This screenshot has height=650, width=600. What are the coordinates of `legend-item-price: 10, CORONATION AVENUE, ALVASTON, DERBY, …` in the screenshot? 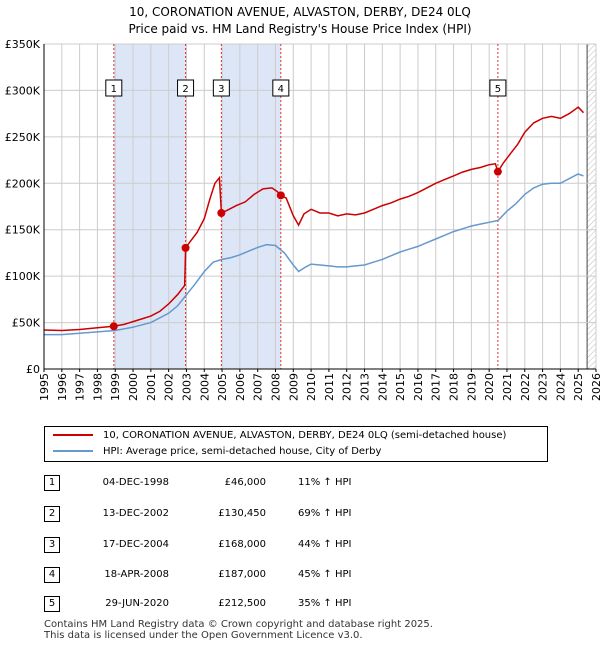 It's located at (279, 436).